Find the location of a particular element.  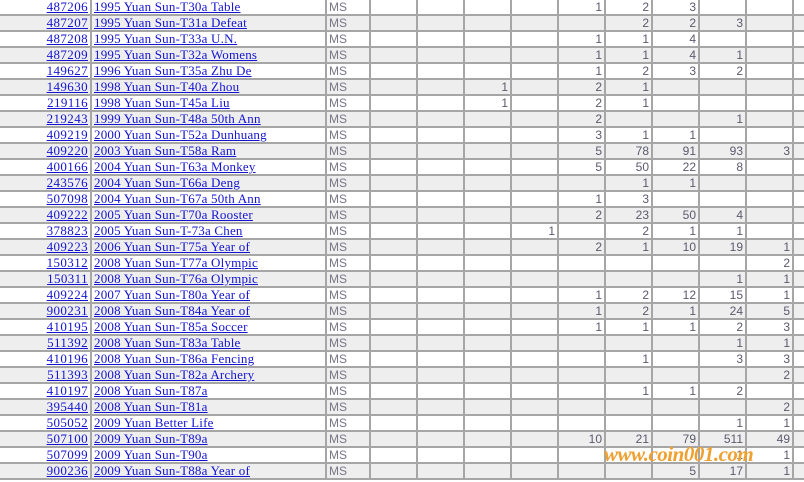

coin-id-link: 243576 is located at coordinates (67, 183).